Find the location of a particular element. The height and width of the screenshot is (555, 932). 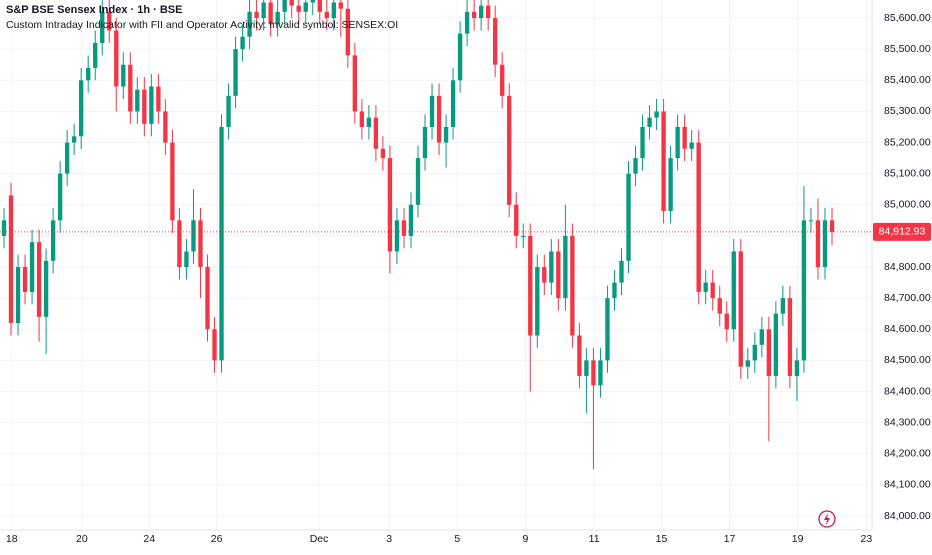

last-price-tag is located at coordinates (902, 231).